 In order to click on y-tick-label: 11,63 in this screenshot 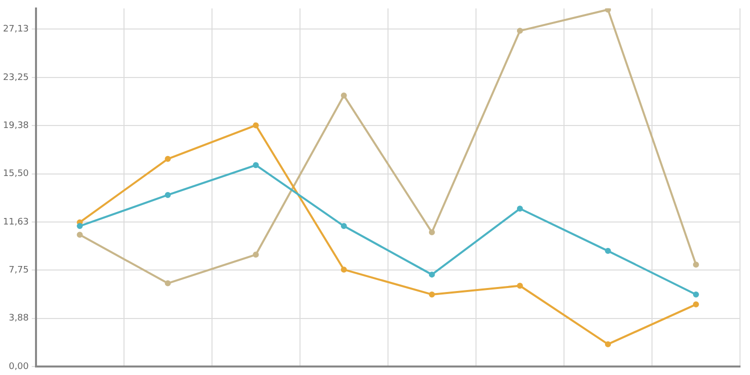, I will do `click(16, 222)`.